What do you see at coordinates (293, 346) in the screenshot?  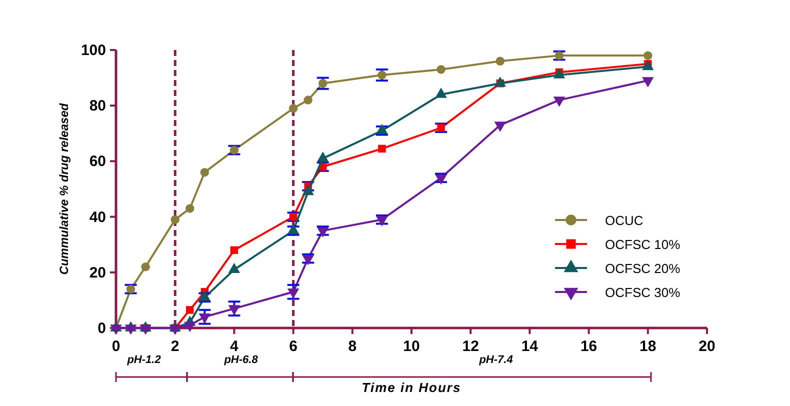 I see `x-tick-label: 6` at bounding box center [293, 346].